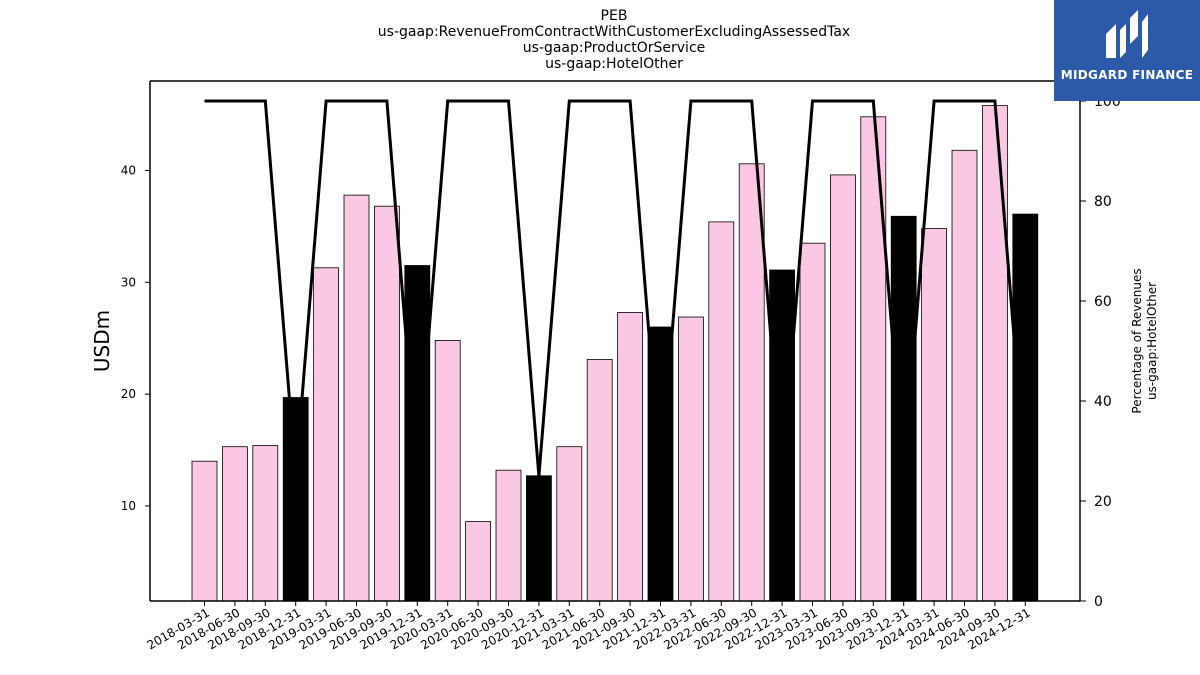  What do you see at coordinates (1127, 34) in the screenshot?
I see `logo-mark-icon` at bounding box center [1127, 34].